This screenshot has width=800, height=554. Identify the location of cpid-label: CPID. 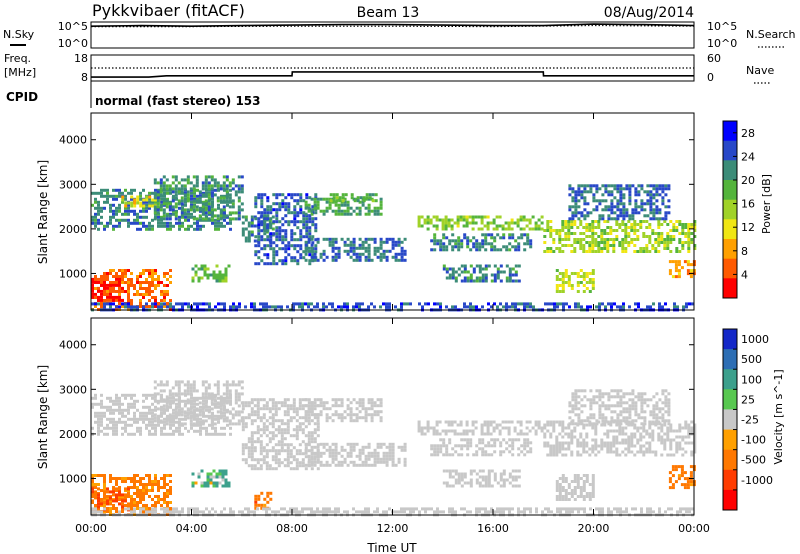
(22, 97).